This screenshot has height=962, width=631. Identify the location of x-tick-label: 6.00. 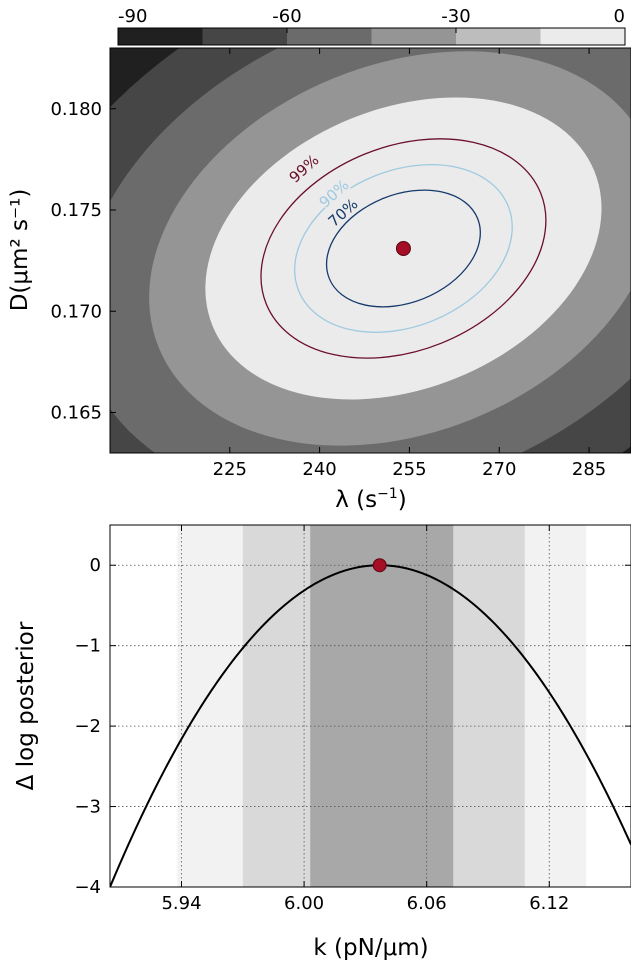
(304, 903).